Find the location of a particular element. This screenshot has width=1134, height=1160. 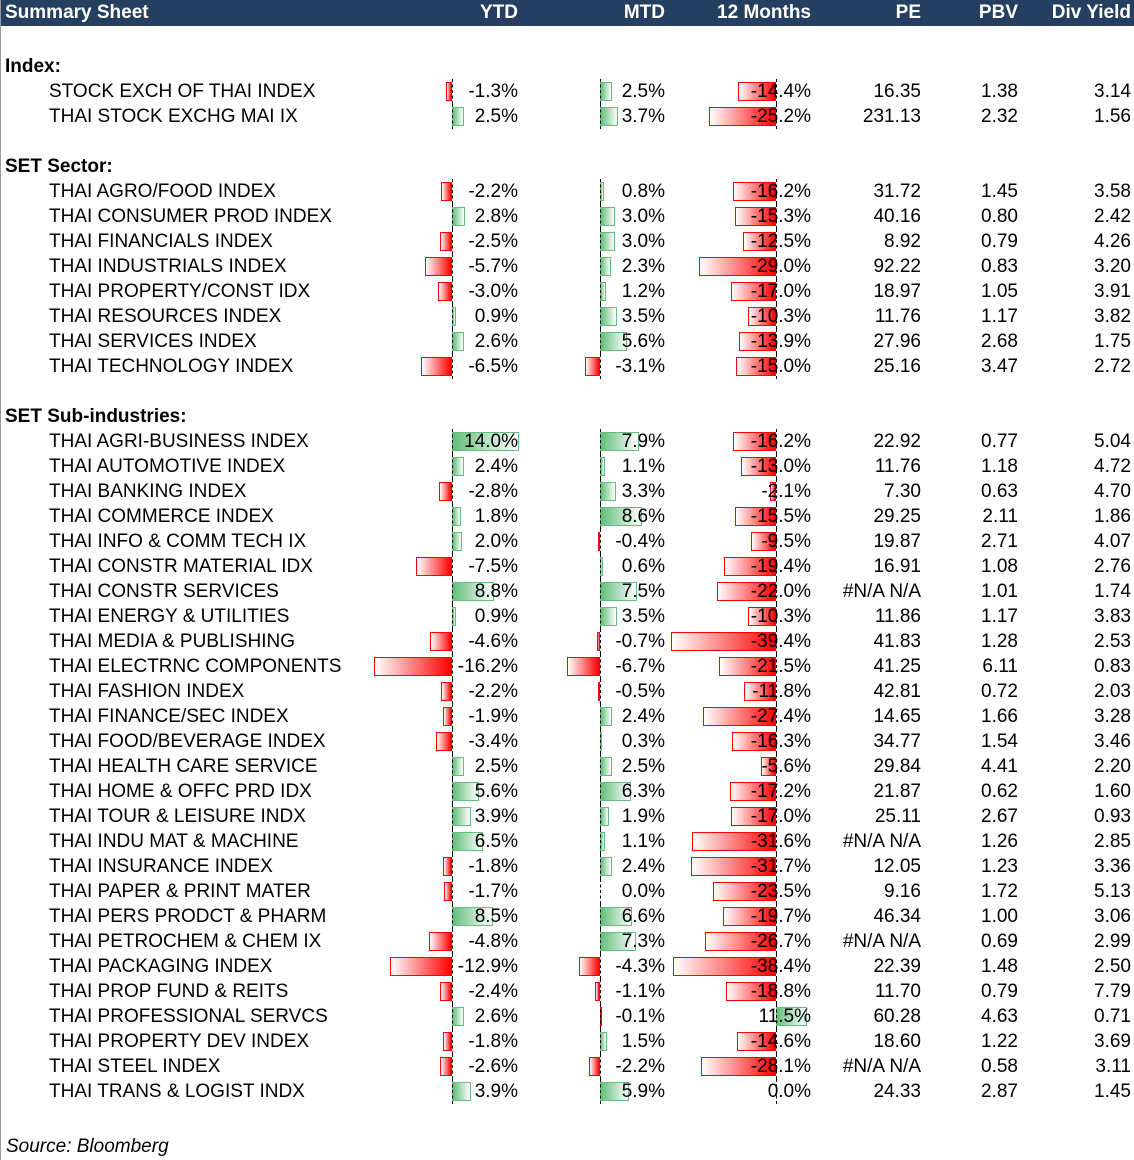

value-pbv: 1.05 is located at coordinates (999, 291).